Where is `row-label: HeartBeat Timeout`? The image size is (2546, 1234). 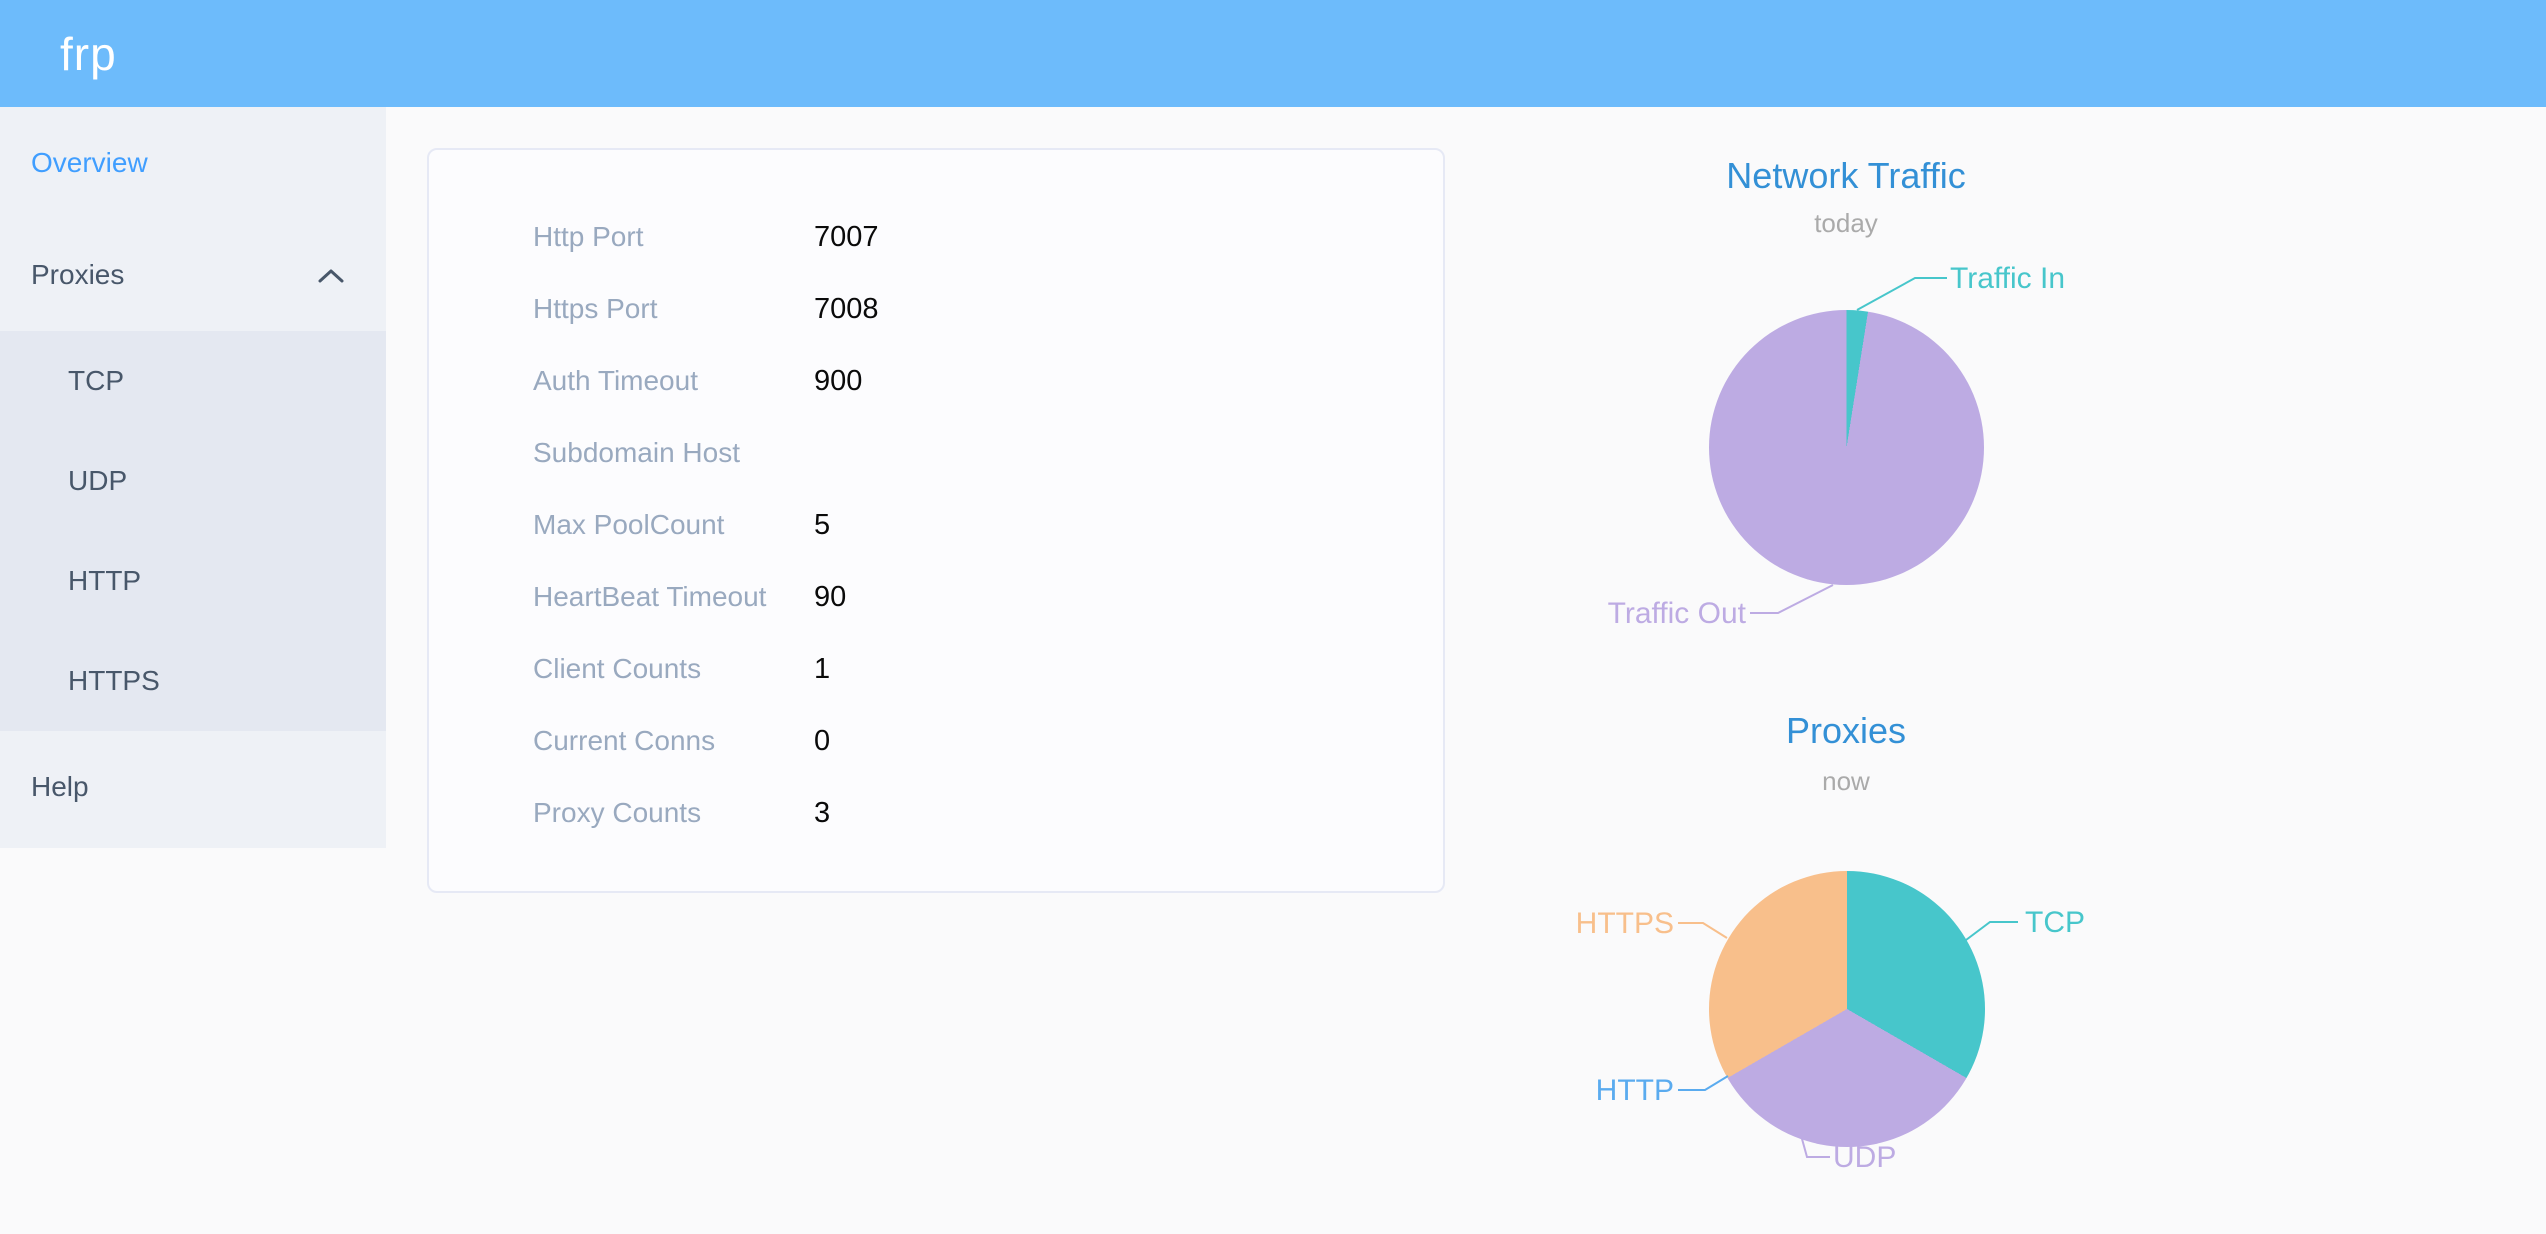
row-label: HeartBeat Timeout is located at coordinates (650, 596).